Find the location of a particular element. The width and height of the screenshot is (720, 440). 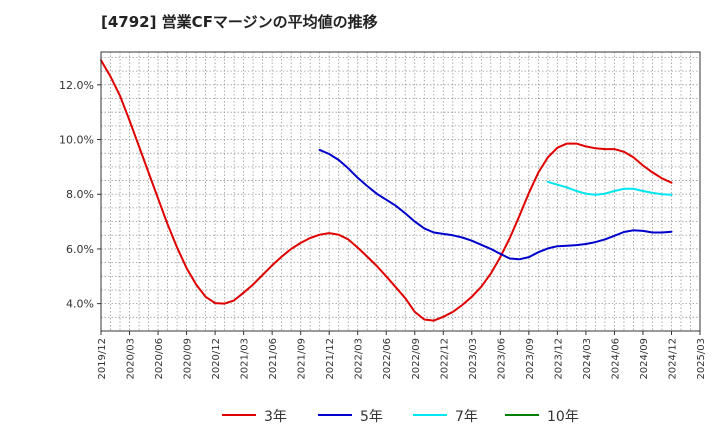

x-tick-label: 2024/09 is located at coordinates (644, 359).